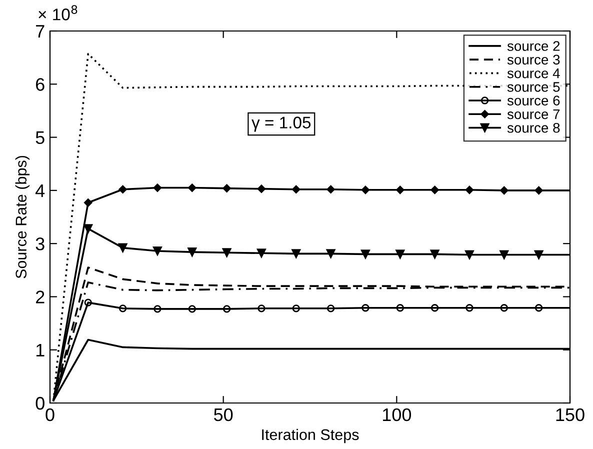  Describe the element at coordinates (397, 415) in the screenshot. I see `x-tick-label: 100` at that location.